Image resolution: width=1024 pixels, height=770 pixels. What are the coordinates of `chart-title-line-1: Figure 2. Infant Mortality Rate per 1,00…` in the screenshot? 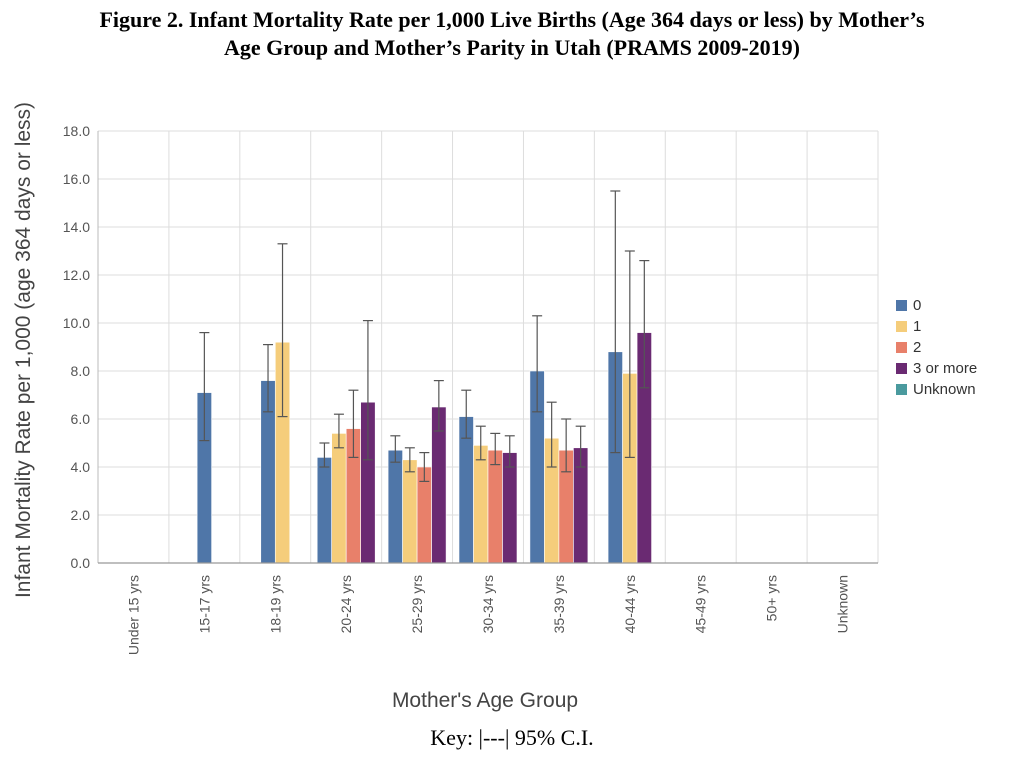 It's located at (512, 19).